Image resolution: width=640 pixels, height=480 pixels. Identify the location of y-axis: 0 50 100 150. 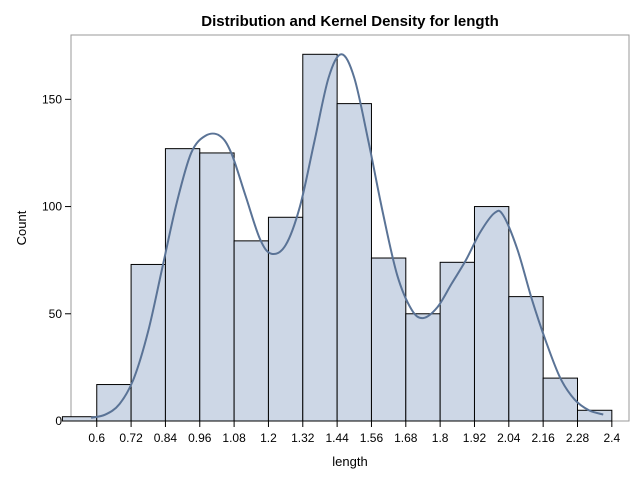
(56, 260).